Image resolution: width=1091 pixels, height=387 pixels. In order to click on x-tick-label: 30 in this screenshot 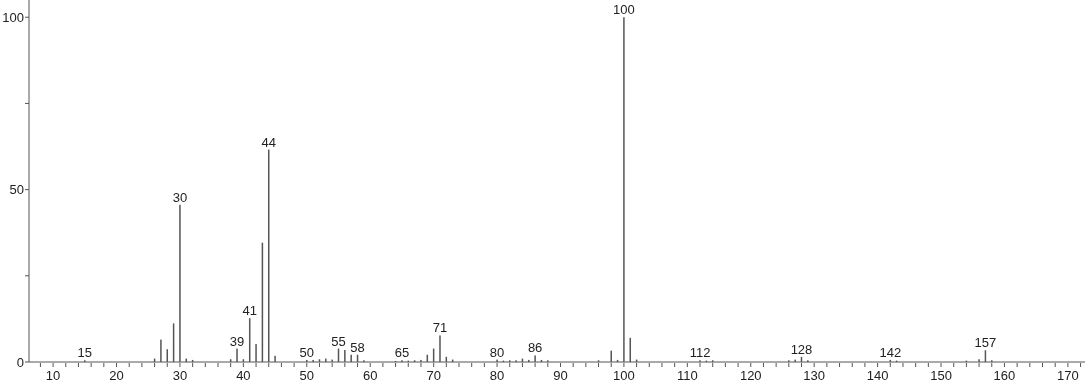, I will do `click(180, 375)`.